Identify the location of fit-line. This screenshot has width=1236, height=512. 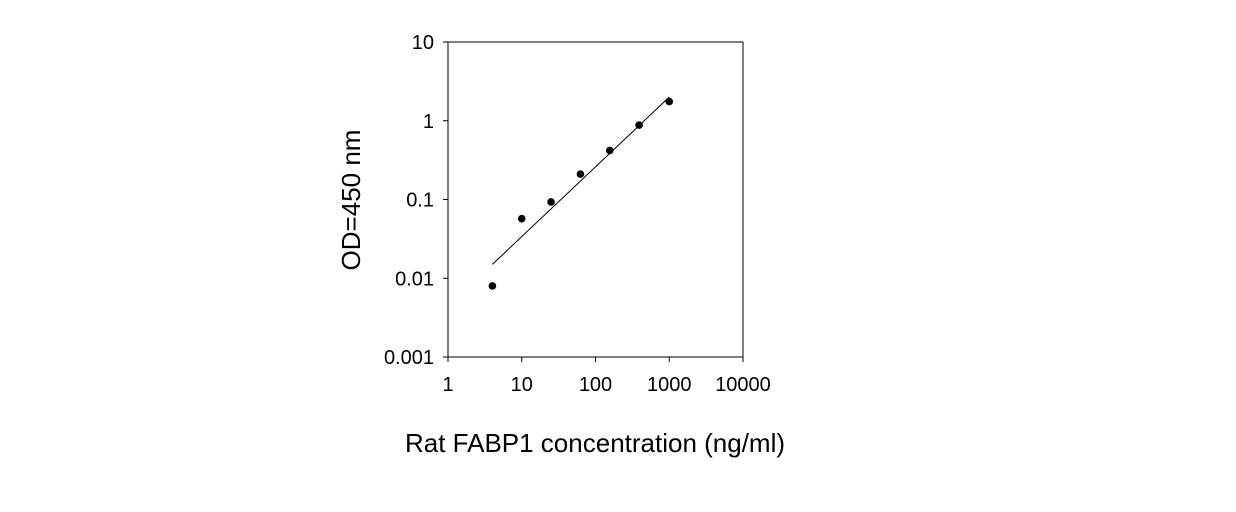
(581, 180).